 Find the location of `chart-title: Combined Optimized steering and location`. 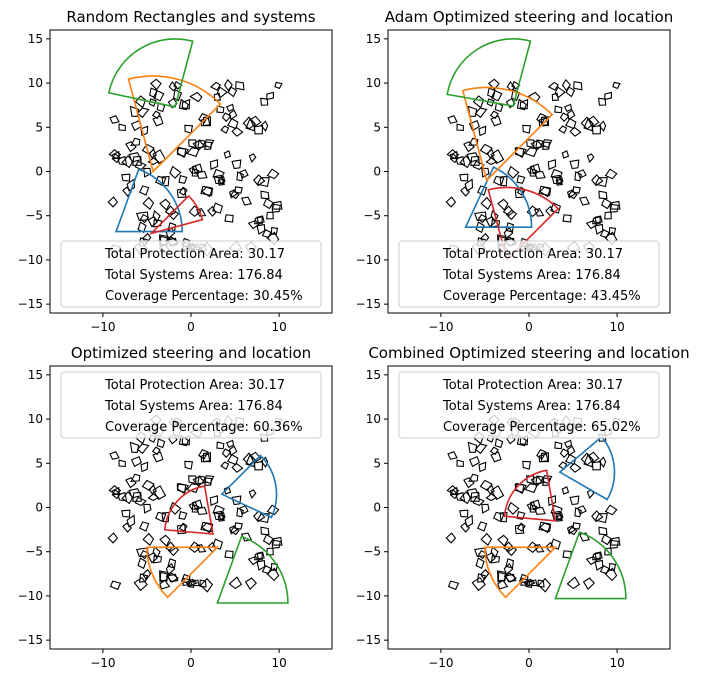

chart-title: Combined Optimized steering and location is located at coordinates (528, 353).